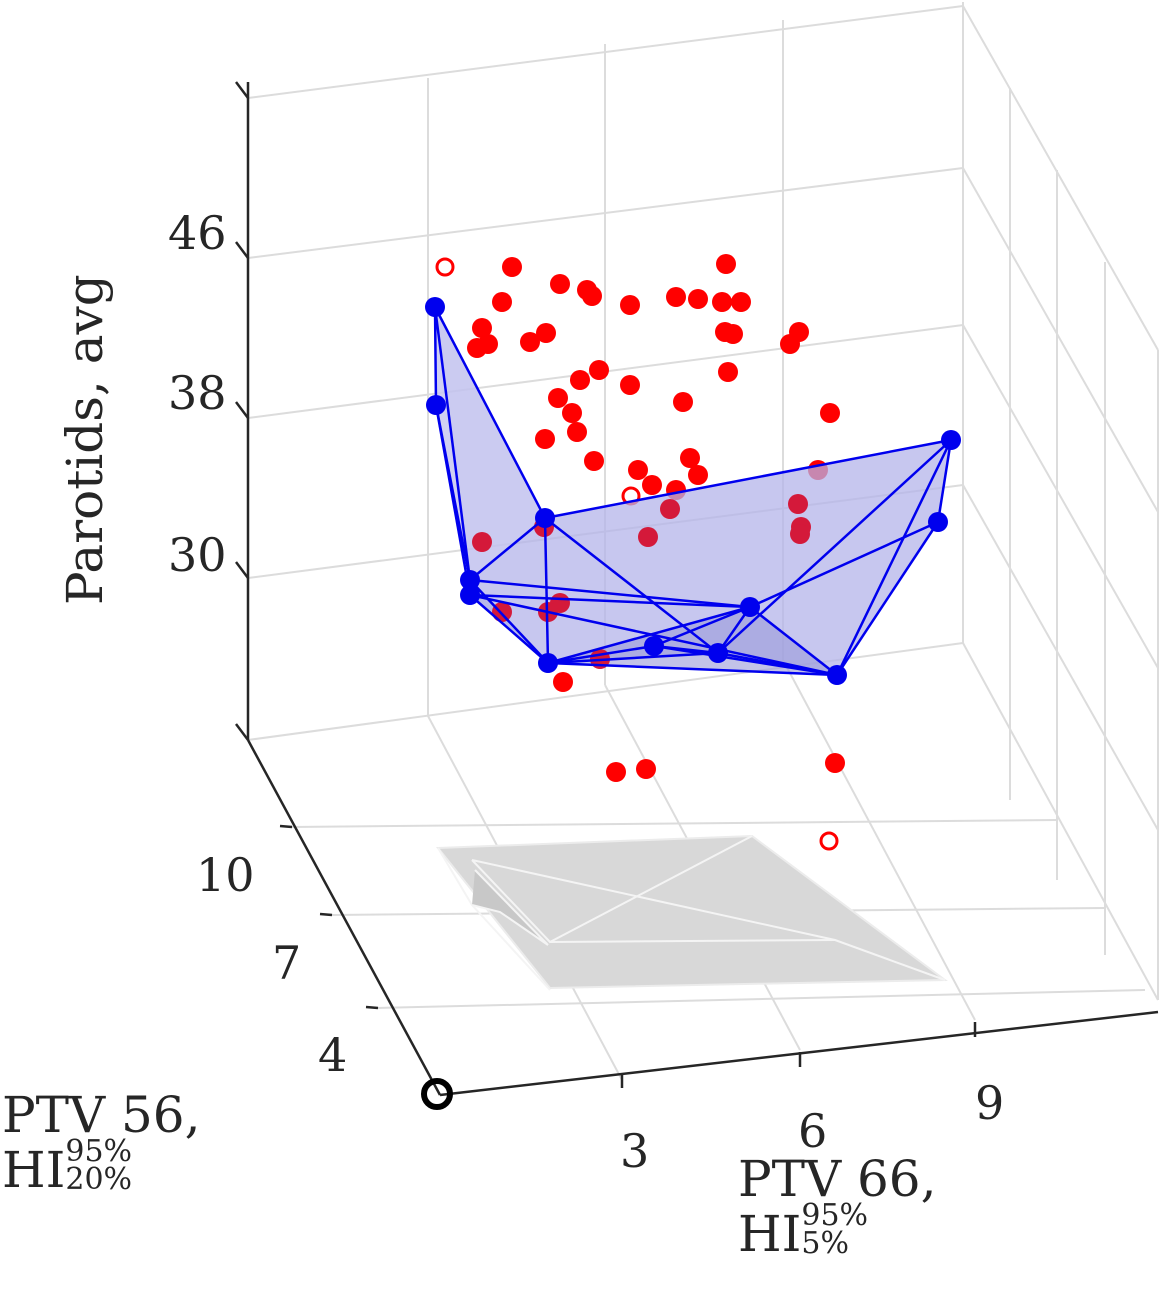 This screenshot has height=1309, width=1165. I want to click on x-axis-label: PTV 66, HI 95% 5%, so click(837, 1209).